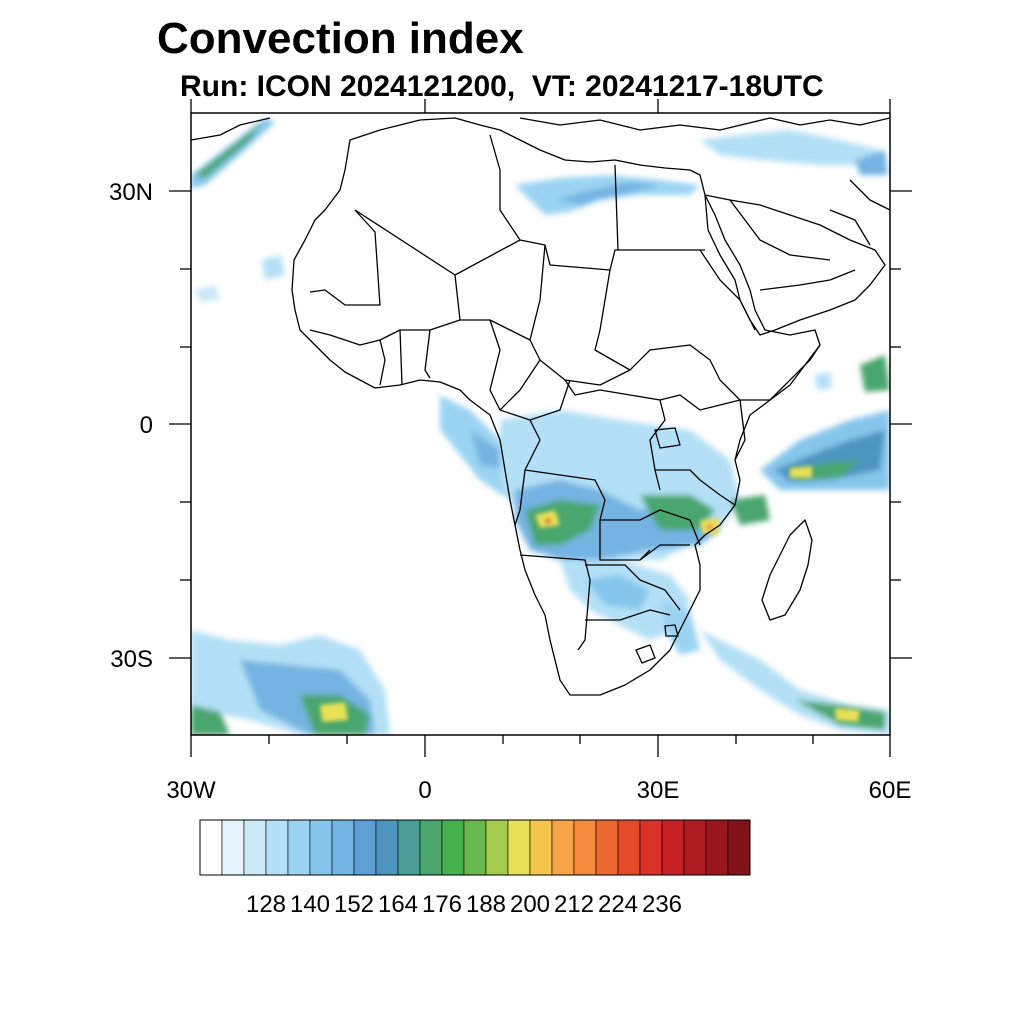 The height and width of the screenshot is (1024, 1024). I want to click on x-tick-label-30w: 30W, so click(191, 790).